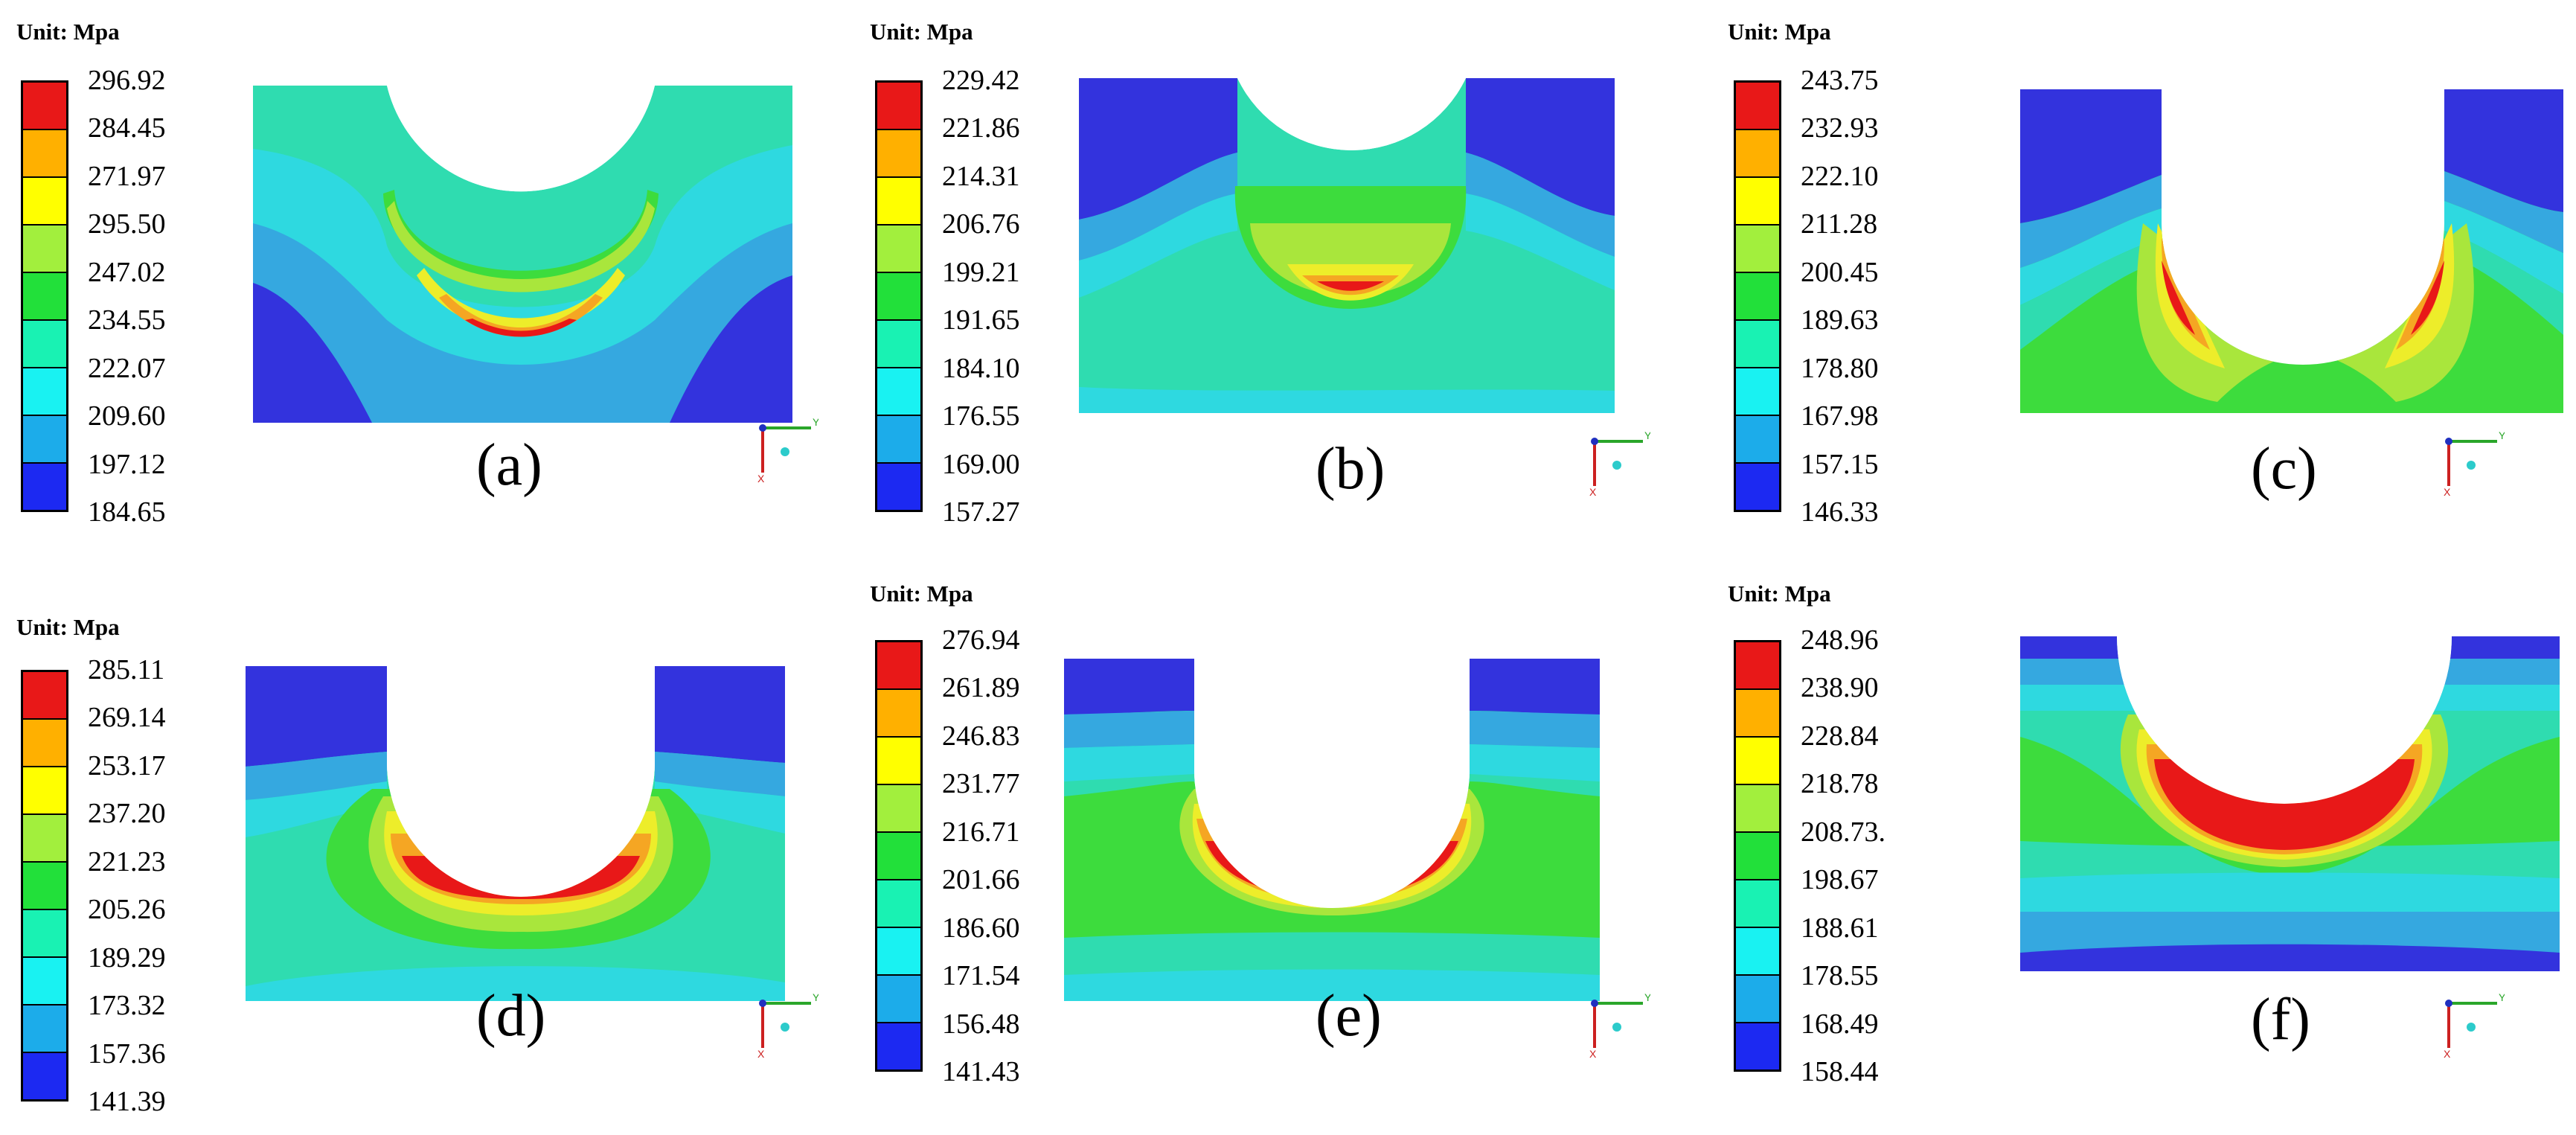  What do you see at coordinates (127, 861) in the screenshot?
I see `scale-tick-label: 221.23` at bounding box center [127, 861].